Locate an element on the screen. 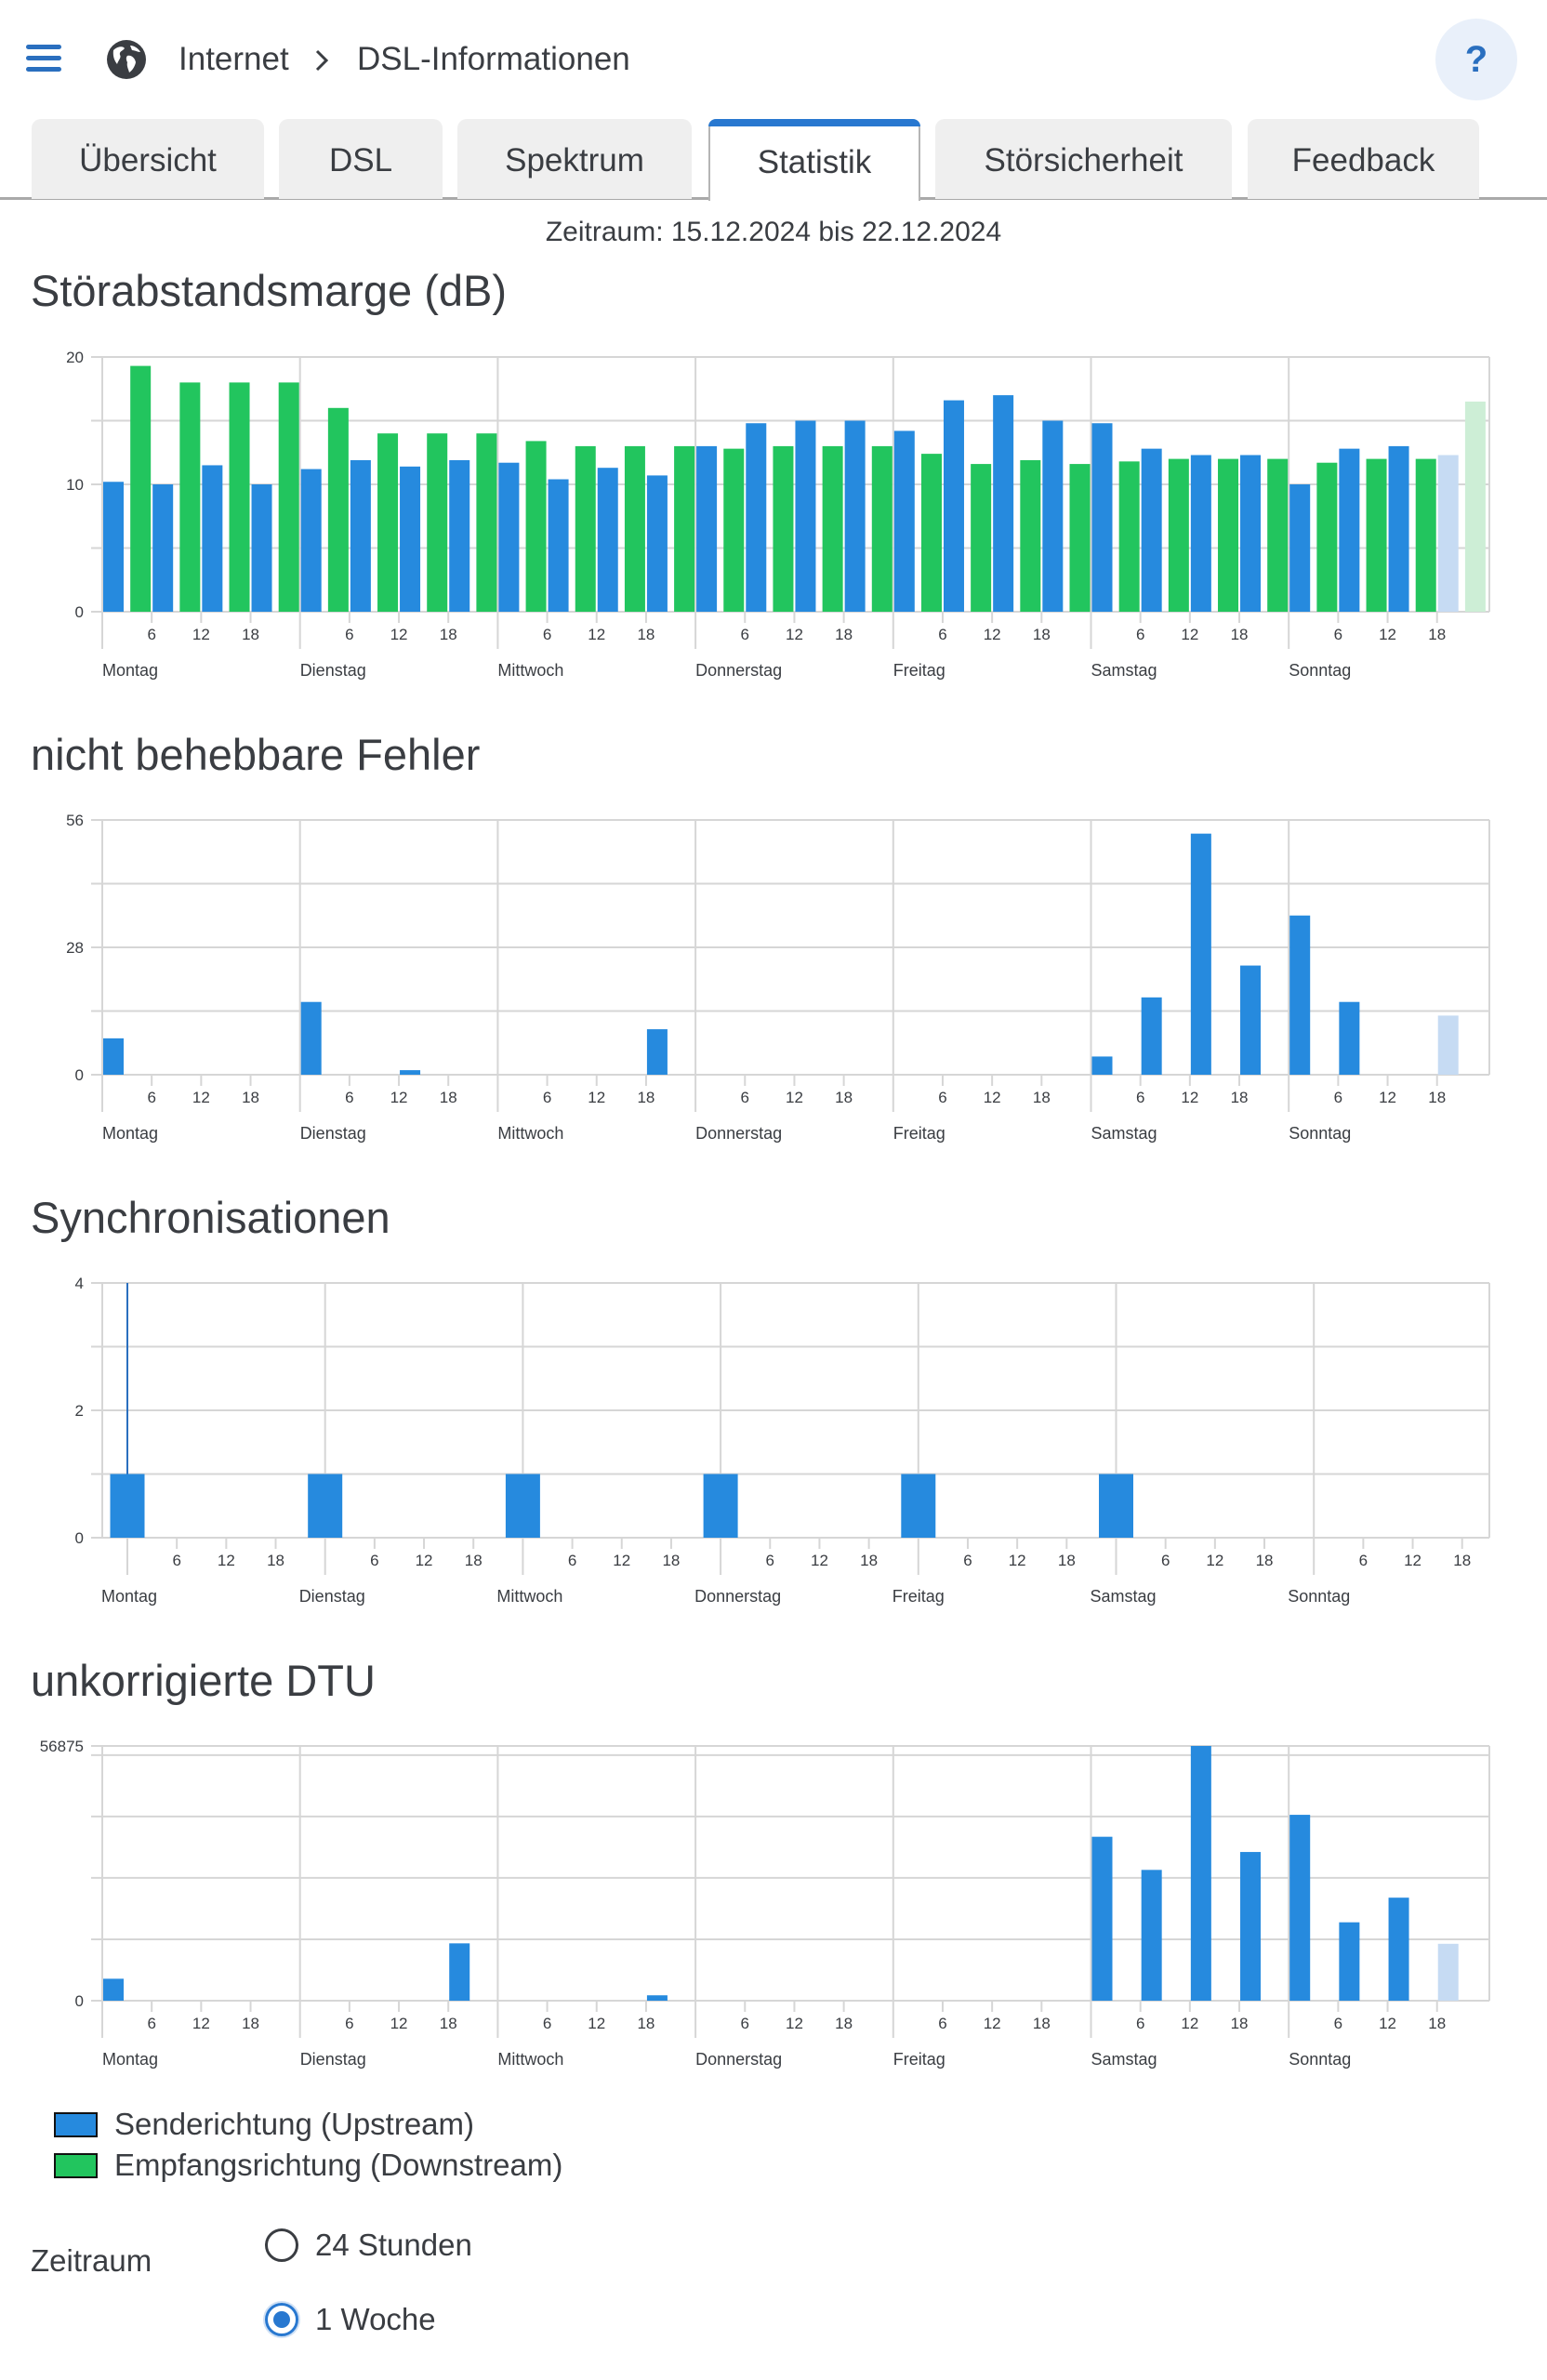  day-label: Montag is located at coordinates (130, 2059).